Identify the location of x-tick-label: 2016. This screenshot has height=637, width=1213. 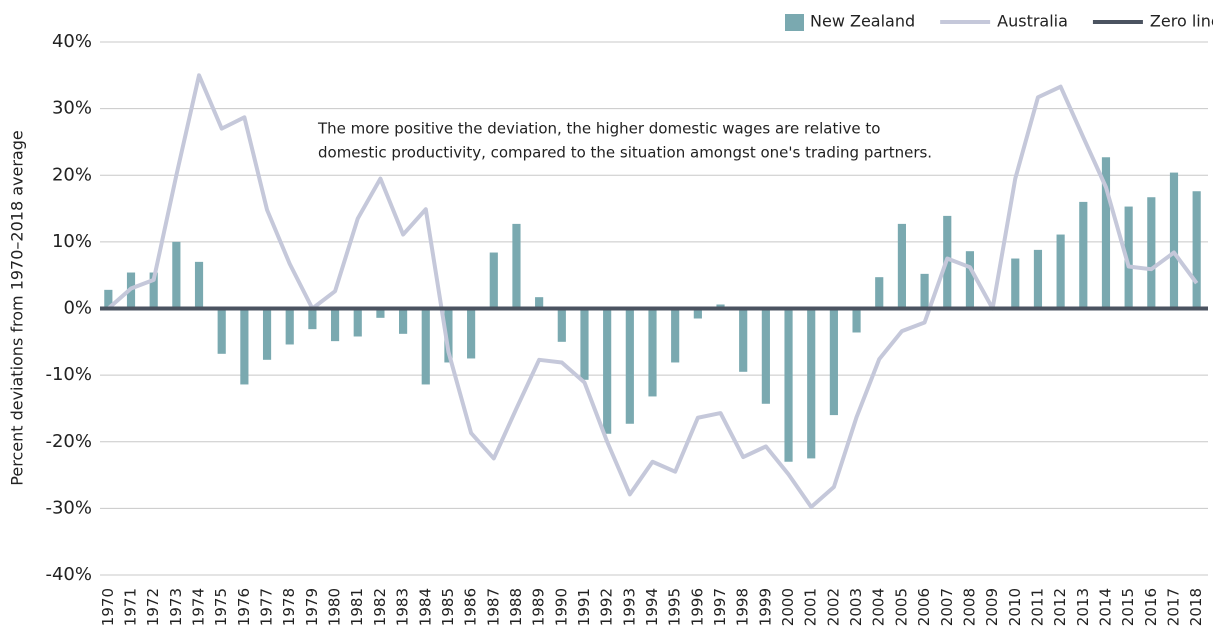
(1151, 607).